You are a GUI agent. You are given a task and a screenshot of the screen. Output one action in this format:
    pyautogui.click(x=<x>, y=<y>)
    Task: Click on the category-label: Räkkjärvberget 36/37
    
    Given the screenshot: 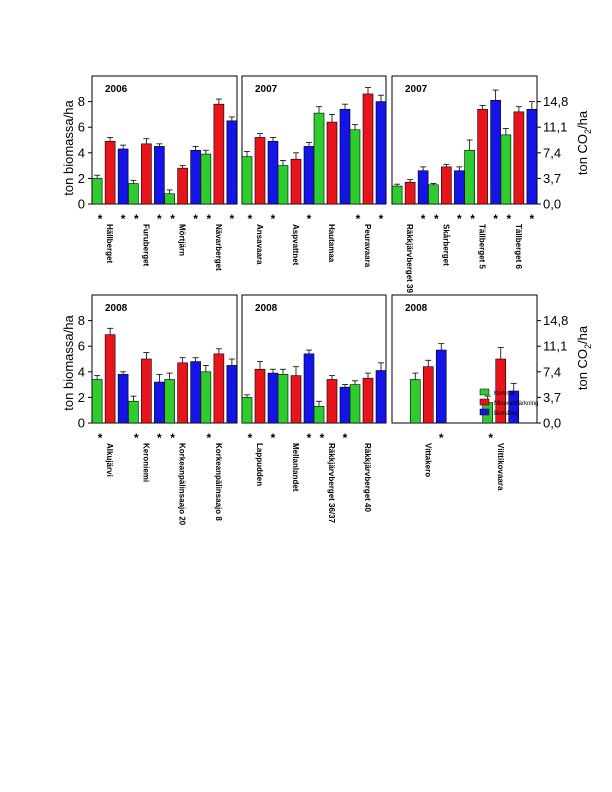 What is the action you would take?
    pyautogui.click(x=331, y=483)
    